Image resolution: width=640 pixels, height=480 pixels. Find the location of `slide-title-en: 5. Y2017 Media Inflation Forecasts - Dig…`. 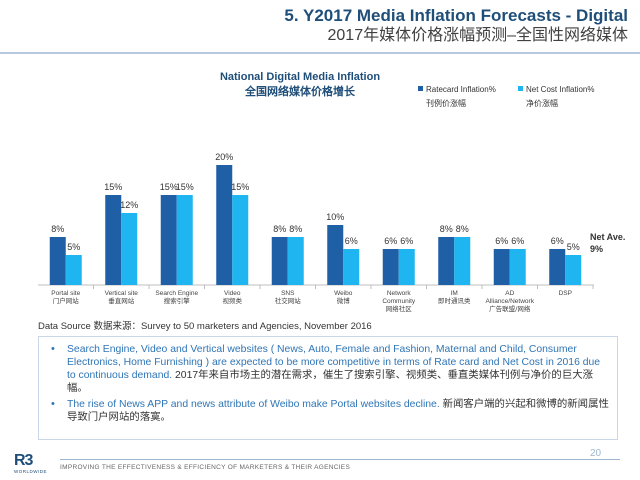

slide-title-en: 5. Y2017 Media Inflation Forecasts - Dig… is located at coordinates (456, 15).